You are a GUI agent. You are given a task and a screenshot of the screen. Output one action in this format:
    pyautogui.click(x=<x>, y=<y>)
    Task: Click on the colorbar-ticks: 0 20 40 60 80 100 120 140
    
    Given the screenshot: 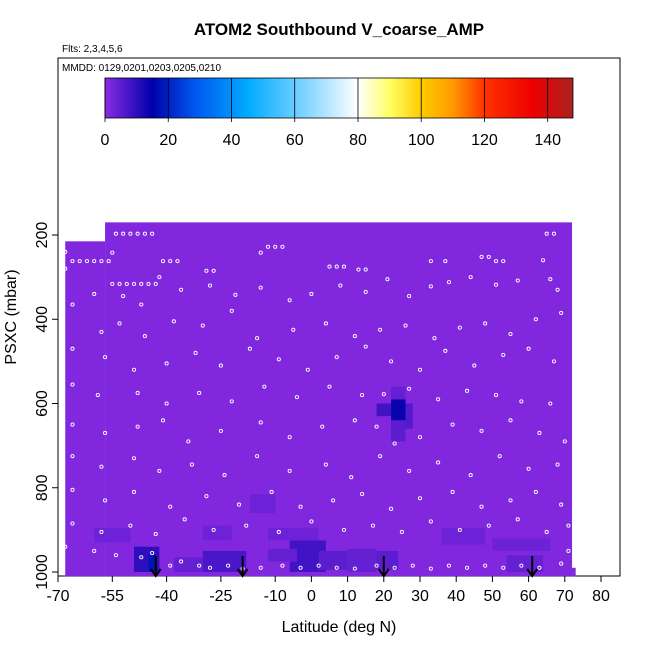 What is the action you would take?
    pyautogui.click(x=331, y=113)
    